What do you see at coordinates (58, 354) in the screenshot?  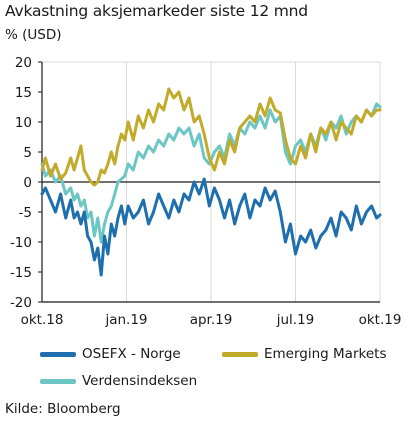 I see `legend-swatch-osefx` at bounding box center [58, 354].